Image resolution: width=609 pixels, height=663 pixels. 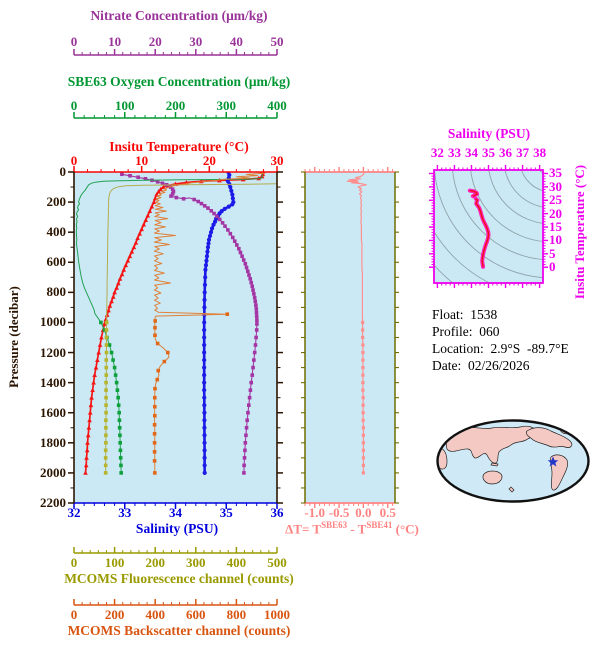 I want to click on fluorescence-tick-label: 500, so click(x=277, y=562).